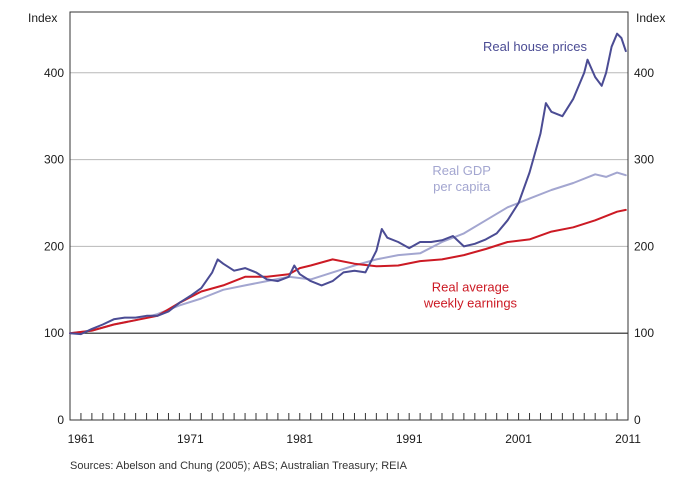 The height and width of the screenshot is (482, 696). I want to click on series-label-0: Real house prices, so click(535, 46).